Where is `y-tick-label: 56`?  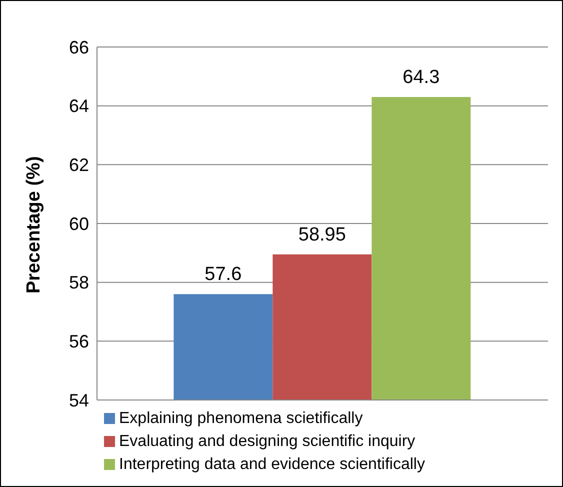 y-tick-label: 56 is located at coordinates (78, 342).